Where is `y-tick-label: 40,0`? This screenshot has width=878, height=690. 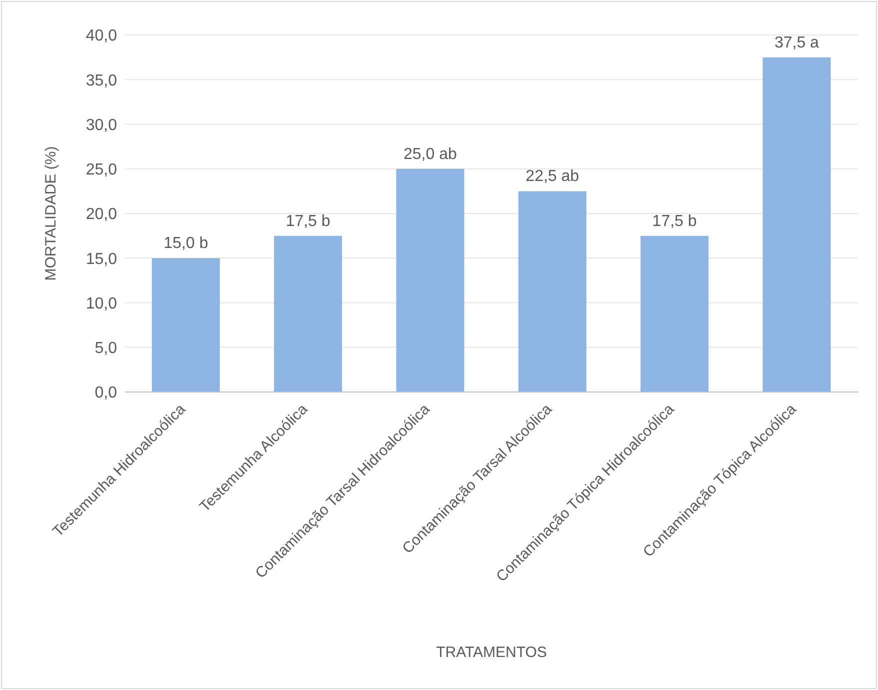 y-tick-label: 40,0 is located at coordinates (102, 36).